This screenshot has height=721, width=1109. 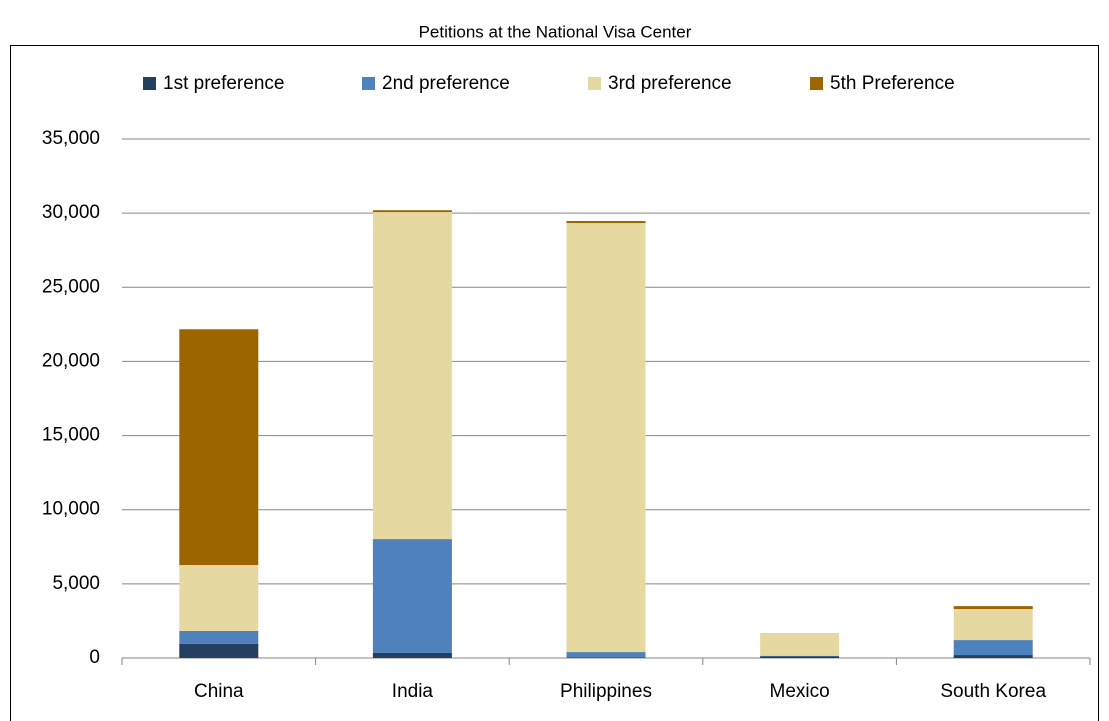 What do you see at coordinates (993, 691) in the screenshot?
I see `x-tick-label: South Korea` at bounding box center [993, 691].